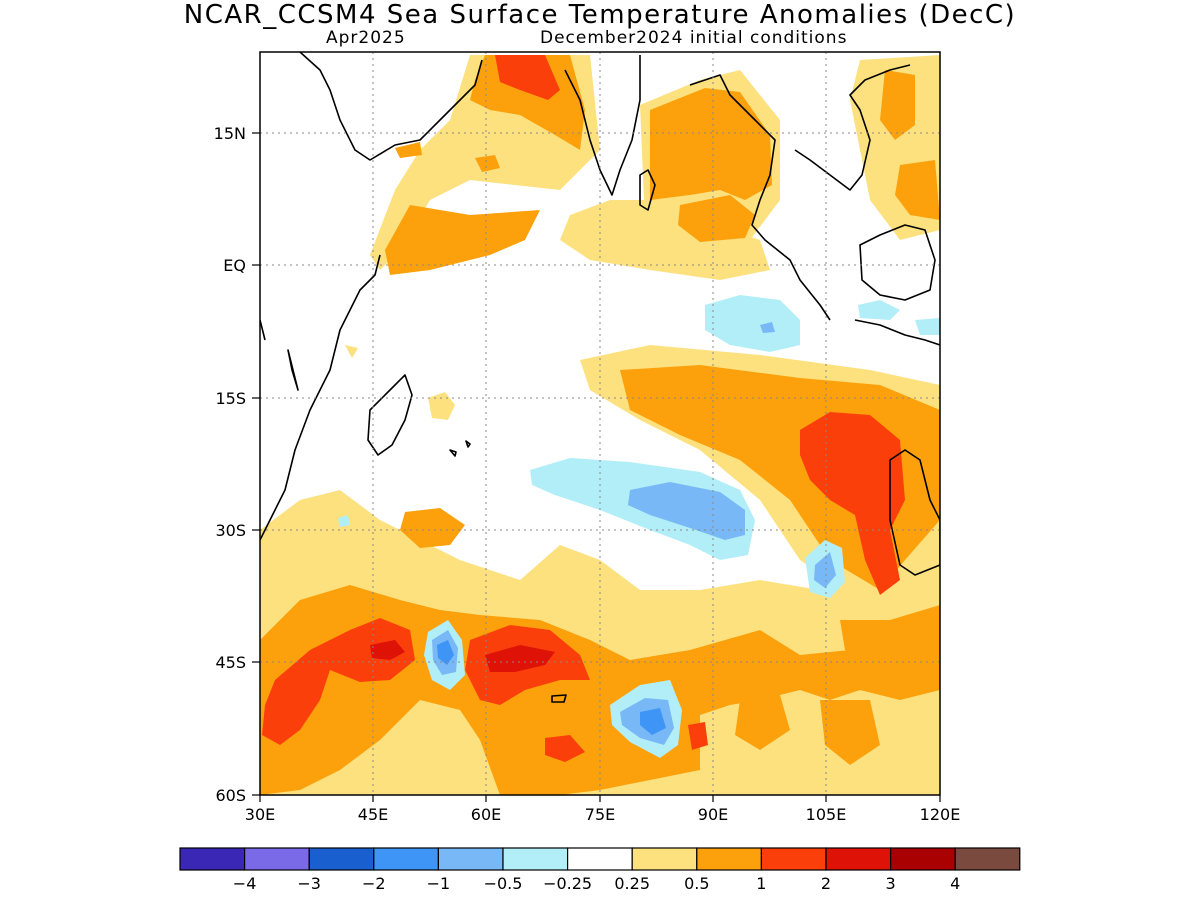 Image resolution: width=1200 pixels, height=900 pixels. I want to click on colorbar-label: −0.5, so click(503, 883).